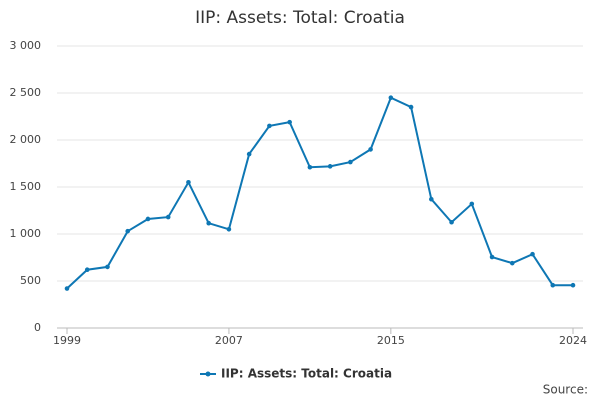  Describe the element at coordinates (573, 340) in the screenshot. I see `x-tick-label: 2024` at that location.